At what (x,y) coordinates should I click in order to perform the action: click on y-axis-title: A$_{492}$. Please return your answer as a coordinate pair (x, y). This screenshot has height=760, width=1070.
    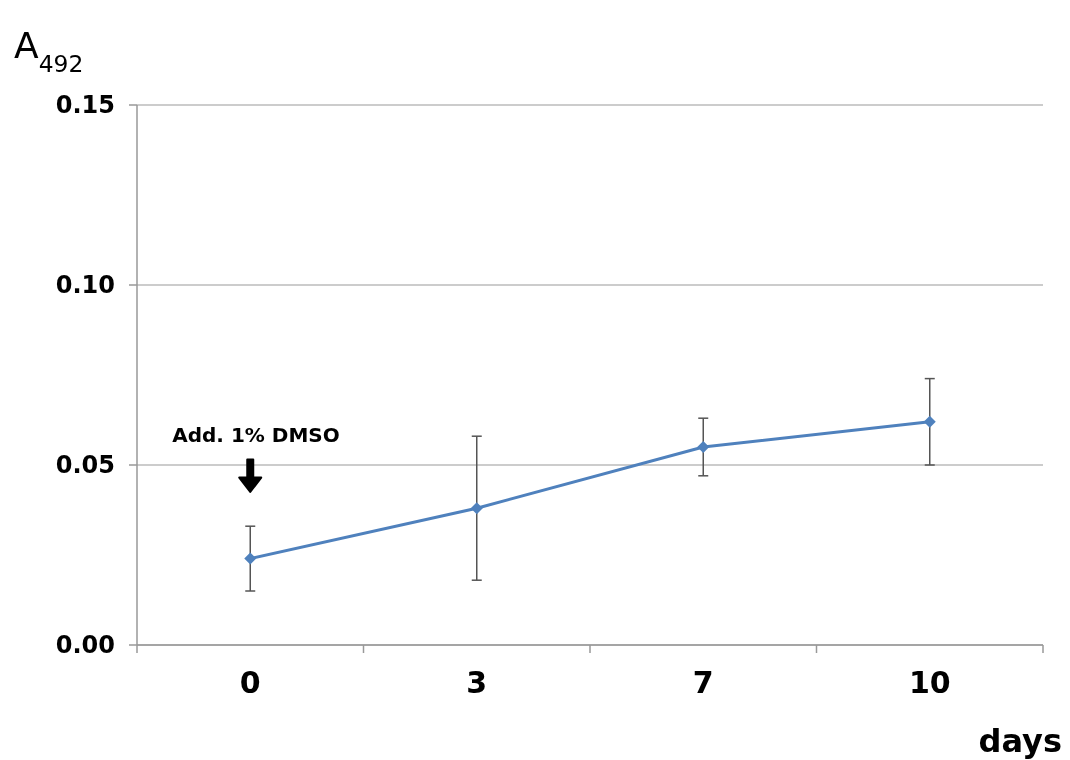
    Looking at the image, I should click on (49, 51).